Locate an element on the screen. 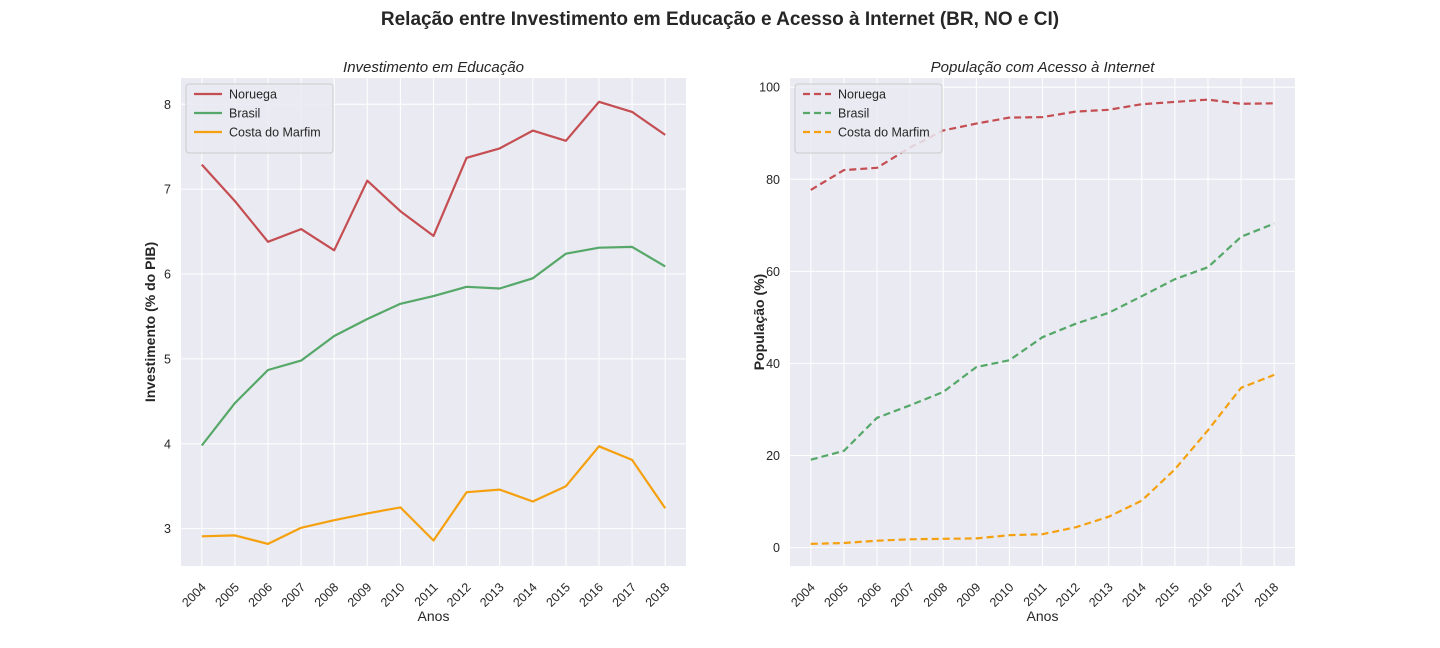 The height and width of the screenshot is (648, 1440). y-tick-label: 80 is located at coordinates (773, 180).